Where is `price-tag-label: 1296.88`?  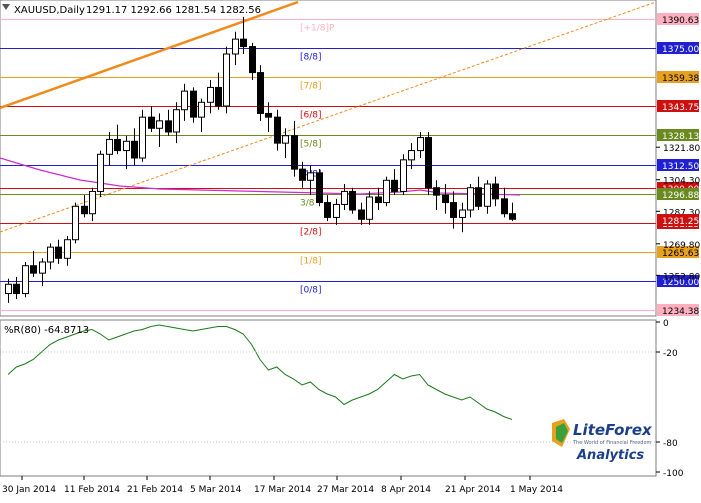
price-tag-label: 1296.88 is located at coordinates (680, 196).